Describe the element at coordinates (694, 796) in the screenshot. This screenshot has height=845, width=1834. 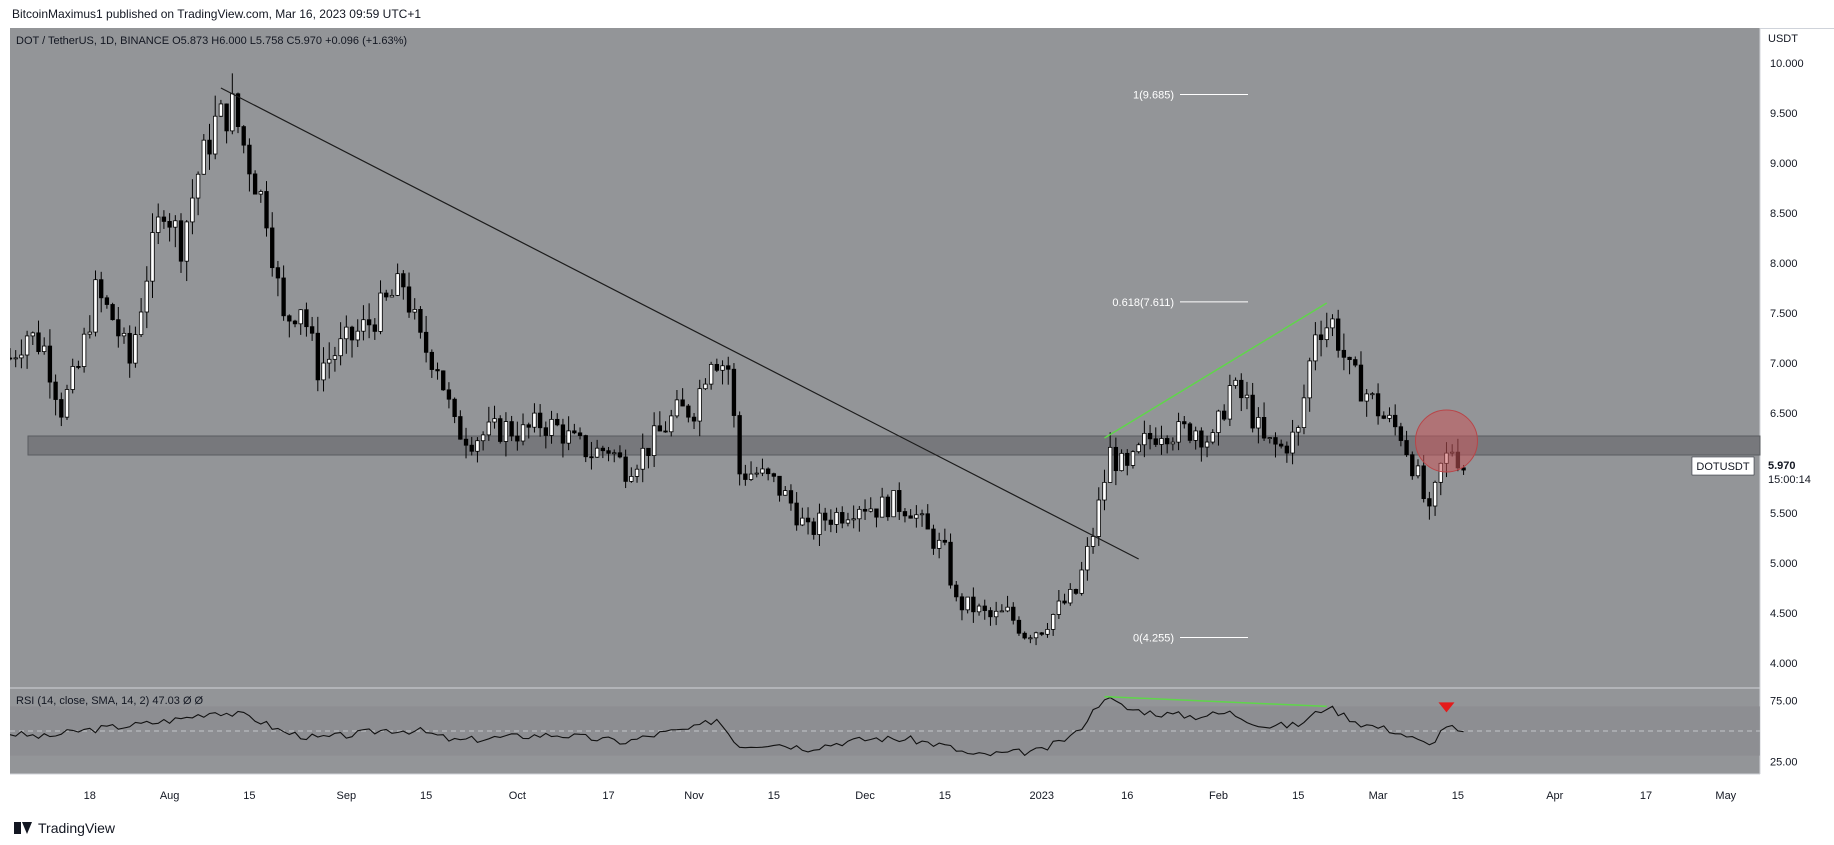
I see `x-tick-label: Nov` at that location.